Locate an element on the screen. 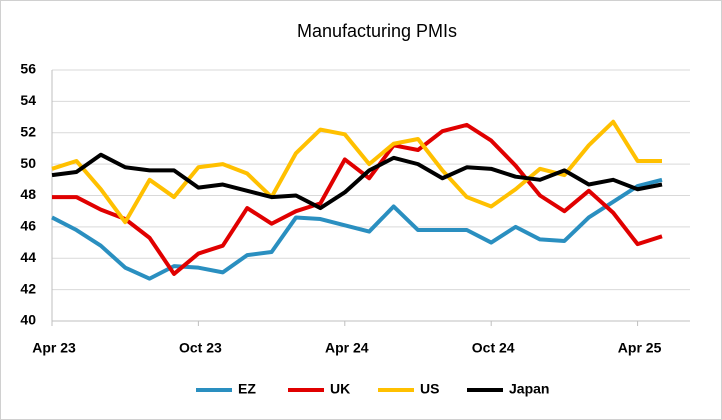 The width and height of the screenshot is (722, 420). chart-title: Manufacturing PMIs is located at coordinates (377, 31).